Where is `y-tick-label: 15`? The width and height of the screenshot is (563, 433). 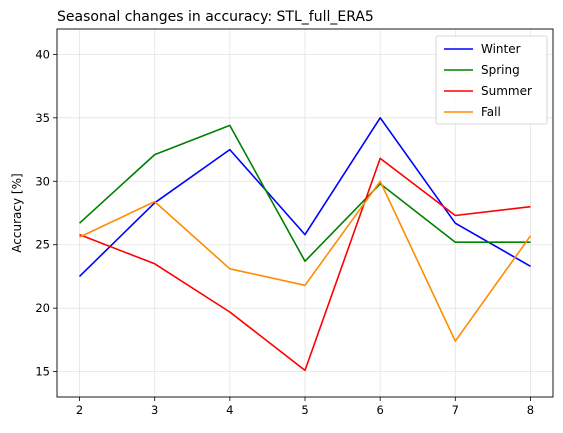
y-tick-label: 15 is located at coordinates (42, 372).